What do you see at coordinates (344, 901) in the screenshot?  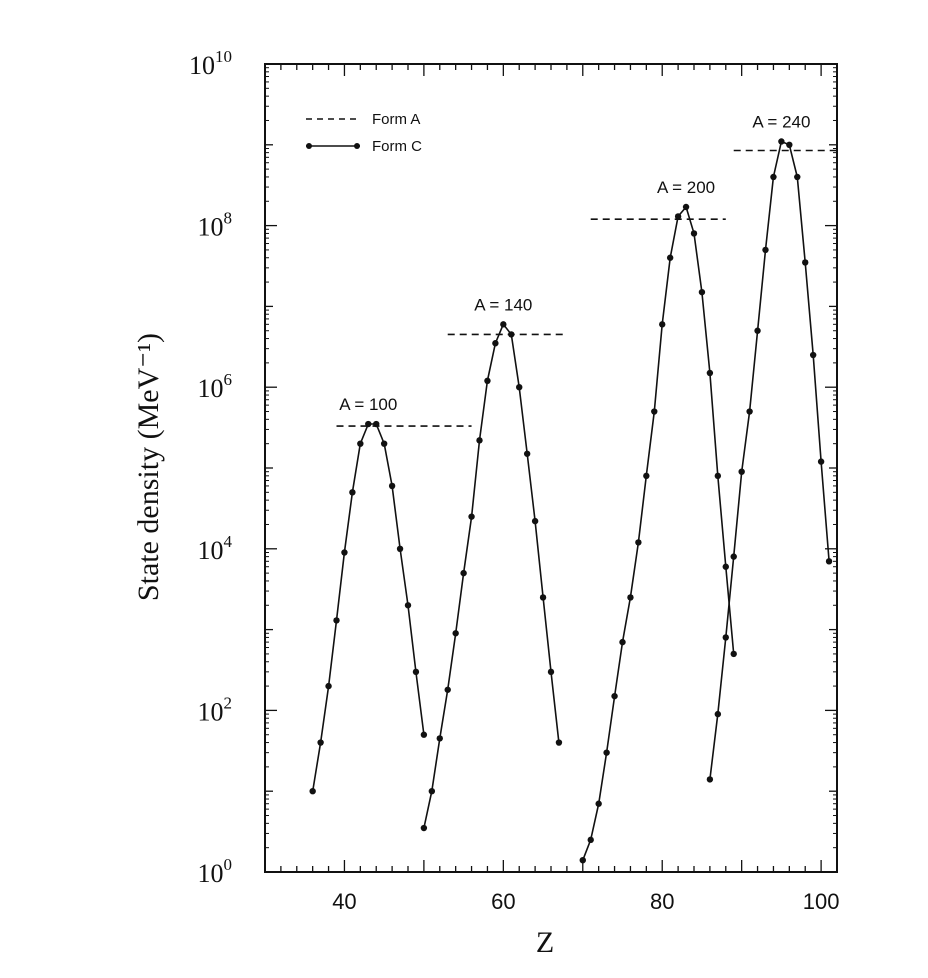 I see `x-tick-label: 40` at bounding box center [344, 901].